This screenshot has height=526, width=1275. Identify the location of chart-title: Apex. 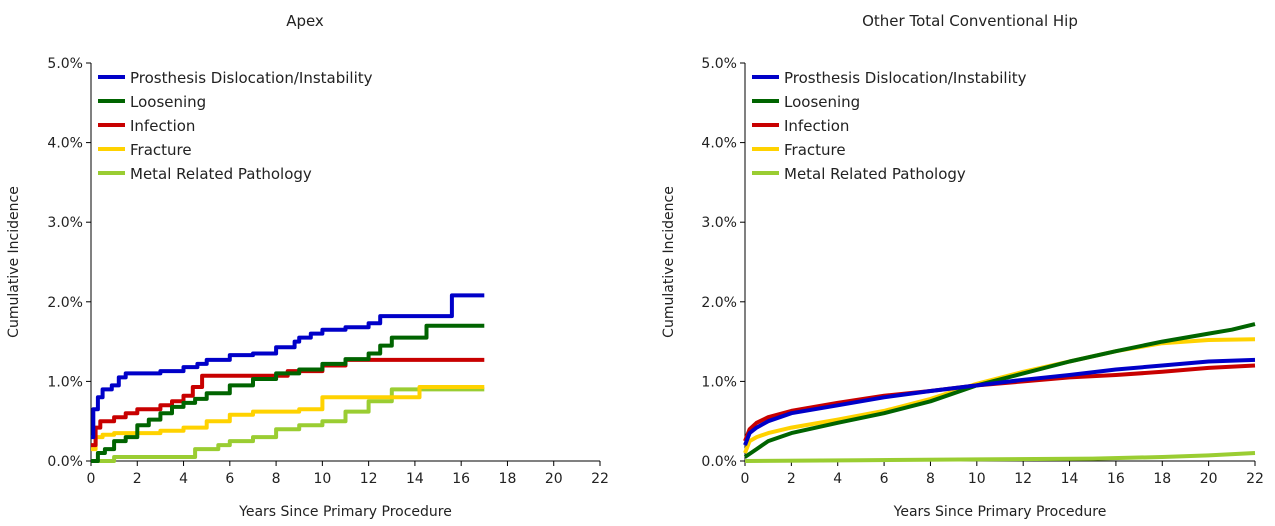
(305, 21).